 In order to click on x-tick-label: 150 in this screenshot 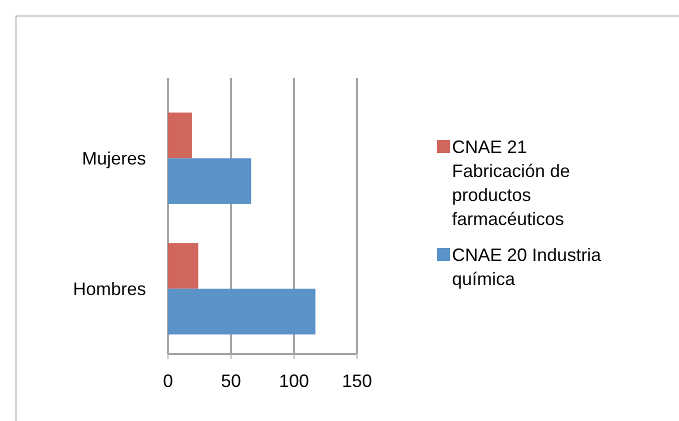, I will do `click(357, 381)`.